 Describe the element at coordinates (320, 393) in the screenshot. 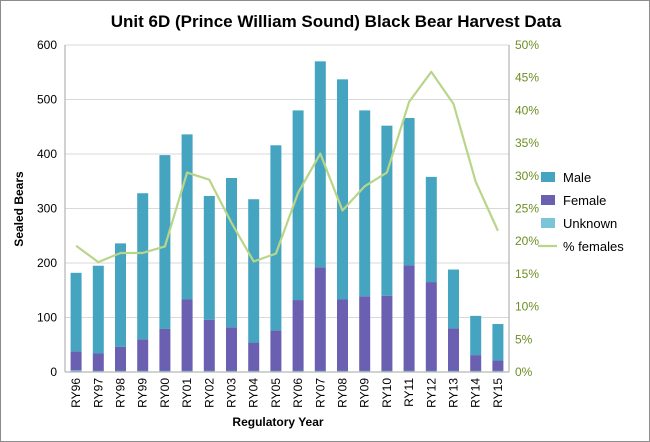

I see `x-tick-label: RY07` at that location.